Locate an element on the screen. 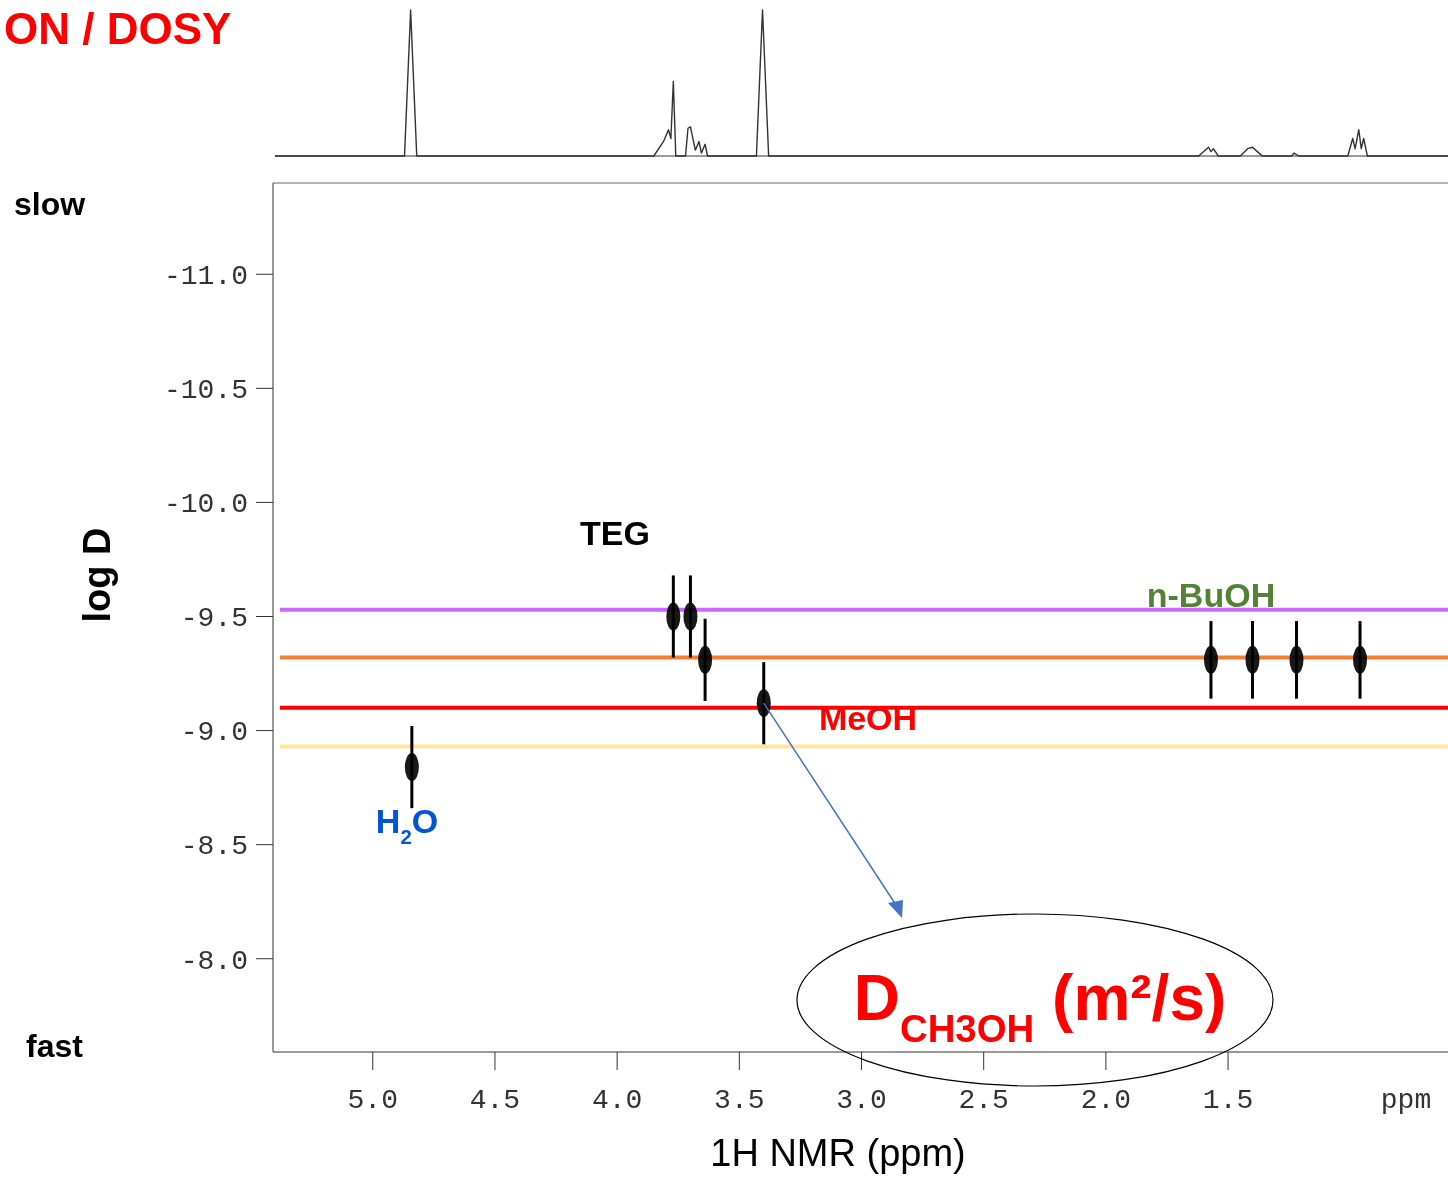 The width and height of the screenshot is (1448, 1179). x-axis-title: 1H NMR (ppm) is located at coordinates (838, 1153).